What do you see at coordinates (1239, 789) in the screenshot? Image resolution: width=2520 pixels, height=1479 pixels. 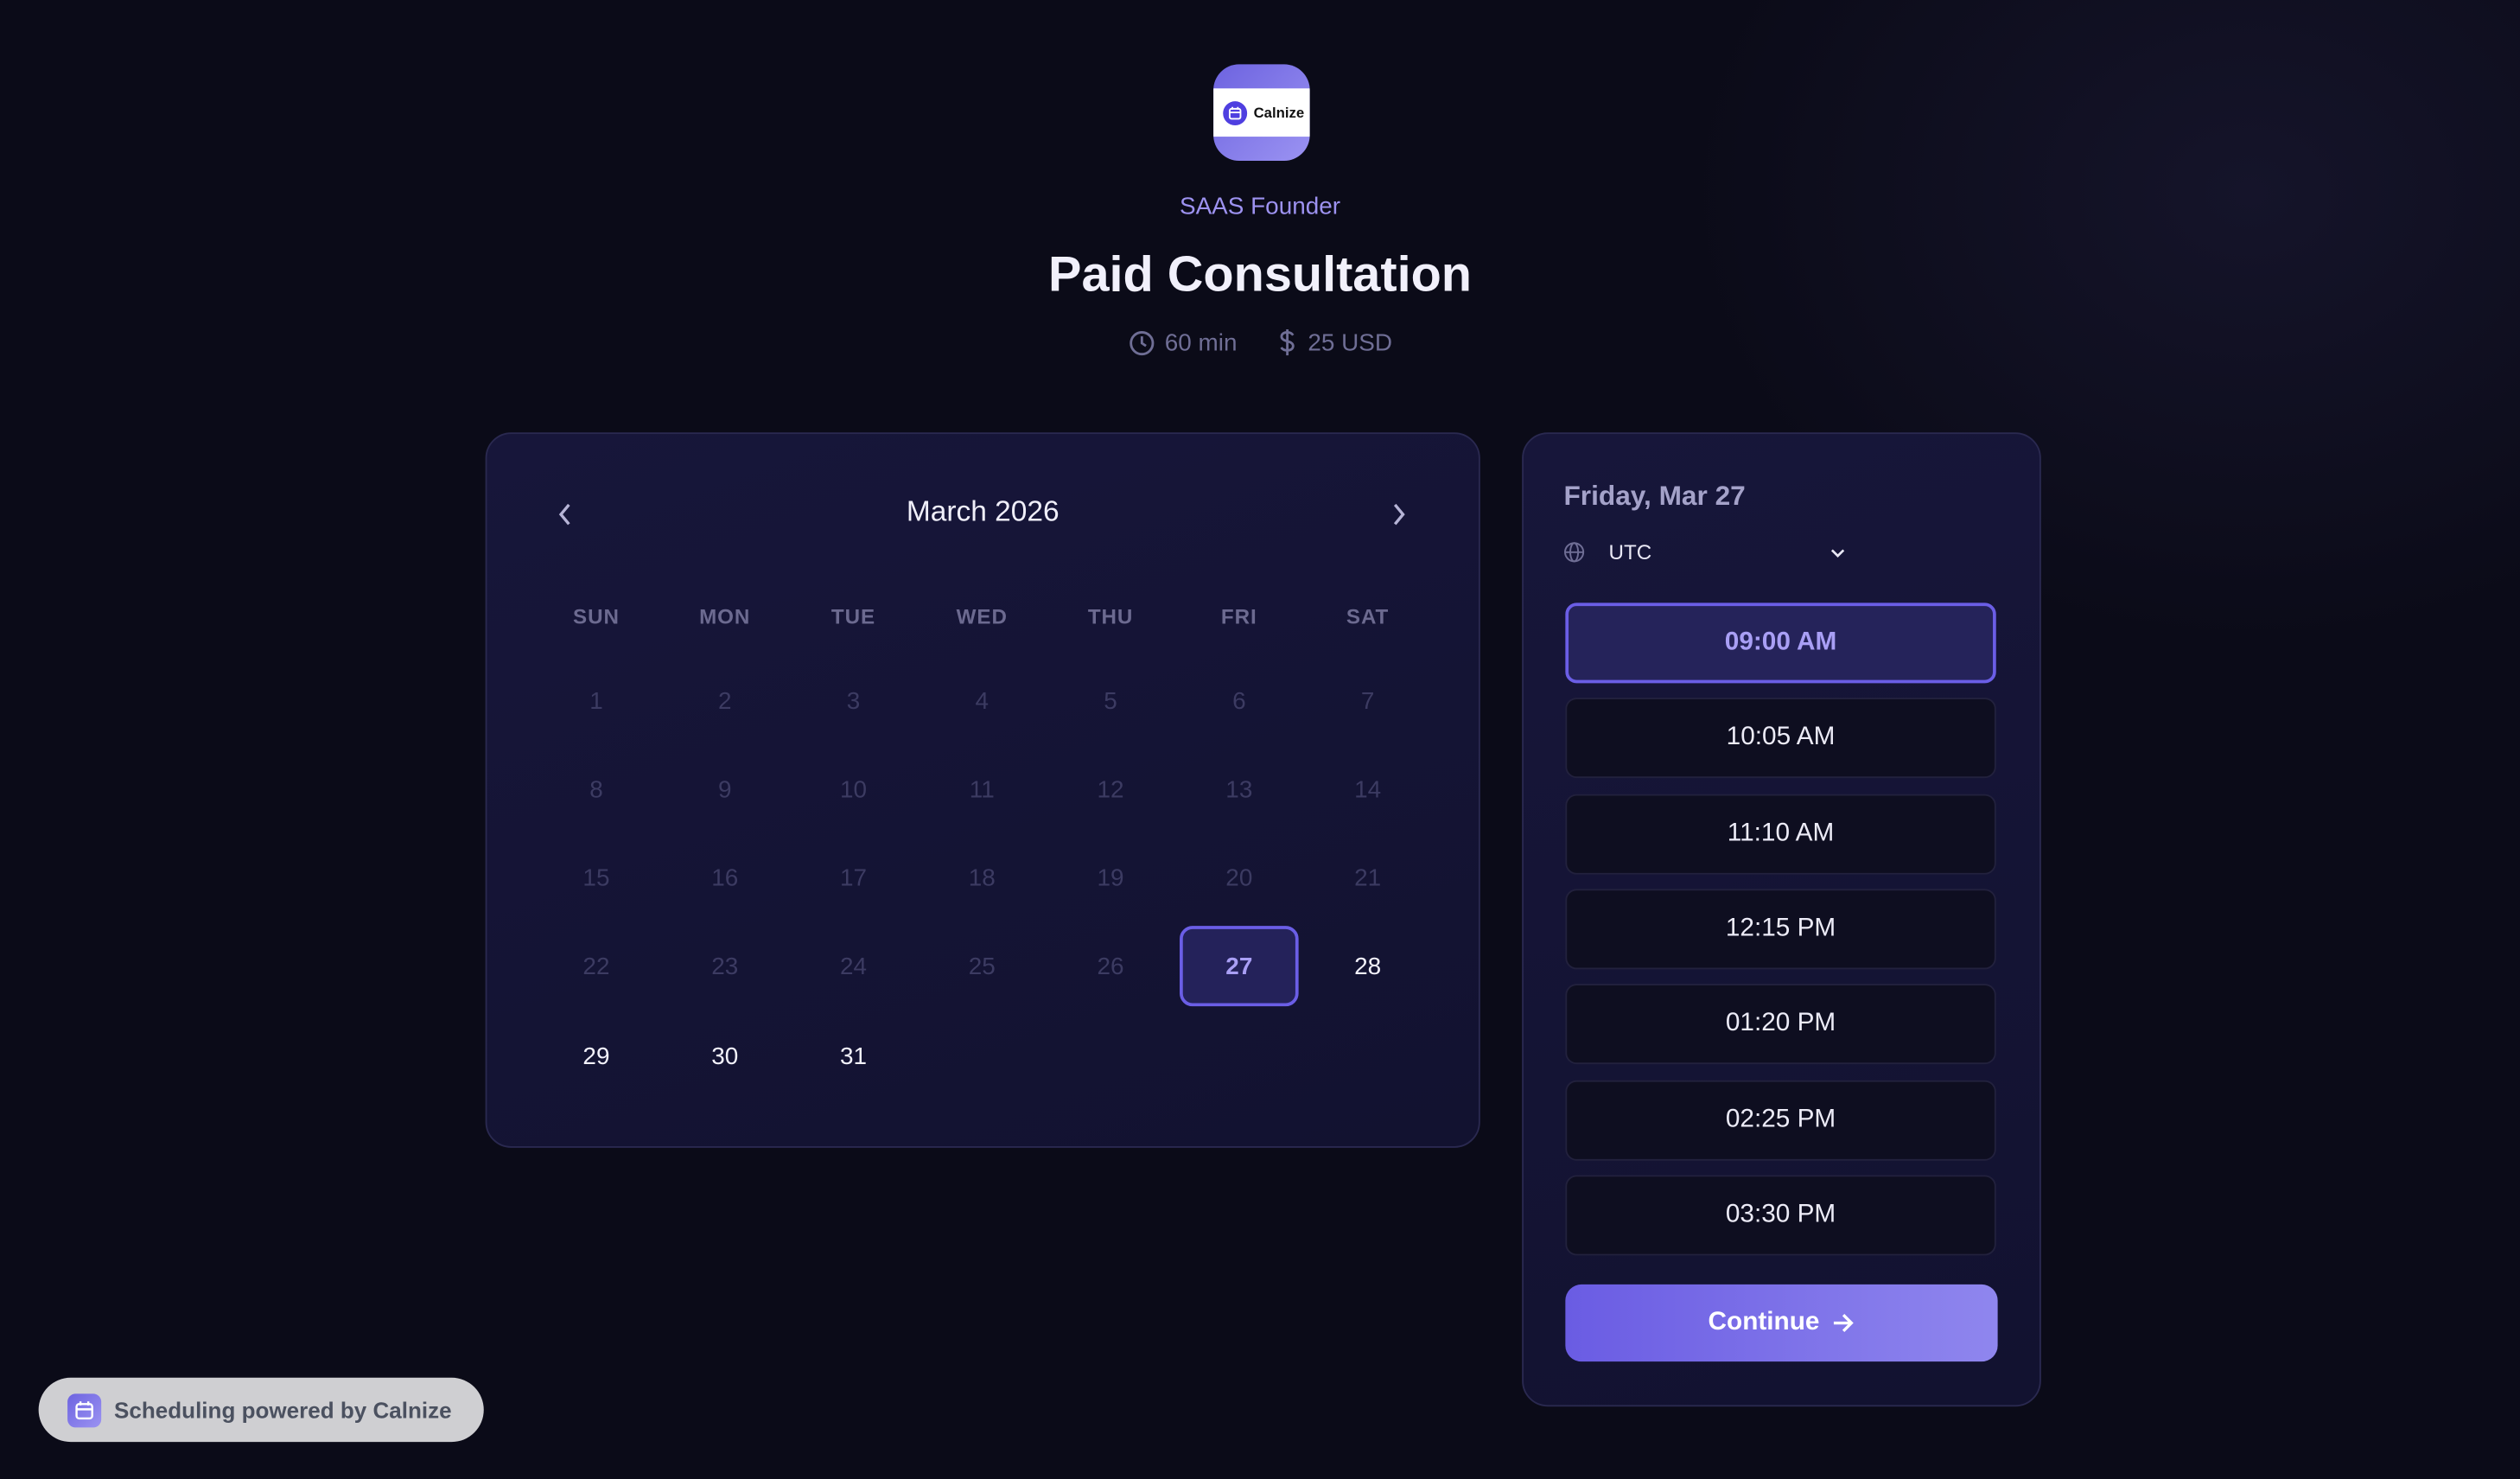 I see `day-cell: 13` at bounding box center [1239, 789].